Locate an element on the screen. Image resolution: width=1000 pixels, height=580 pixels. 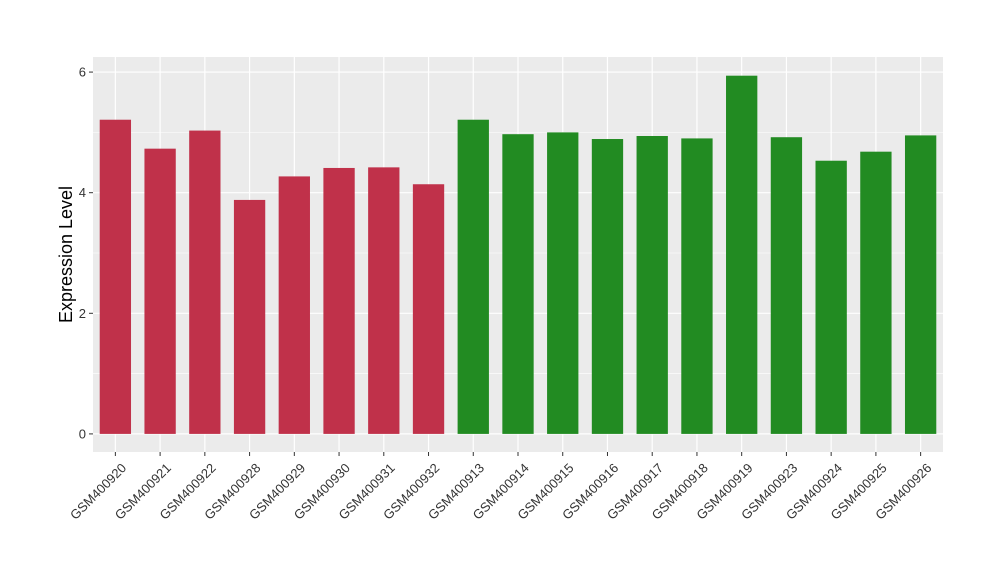
bar-GSM400931 is located at coordinates (384, 300).